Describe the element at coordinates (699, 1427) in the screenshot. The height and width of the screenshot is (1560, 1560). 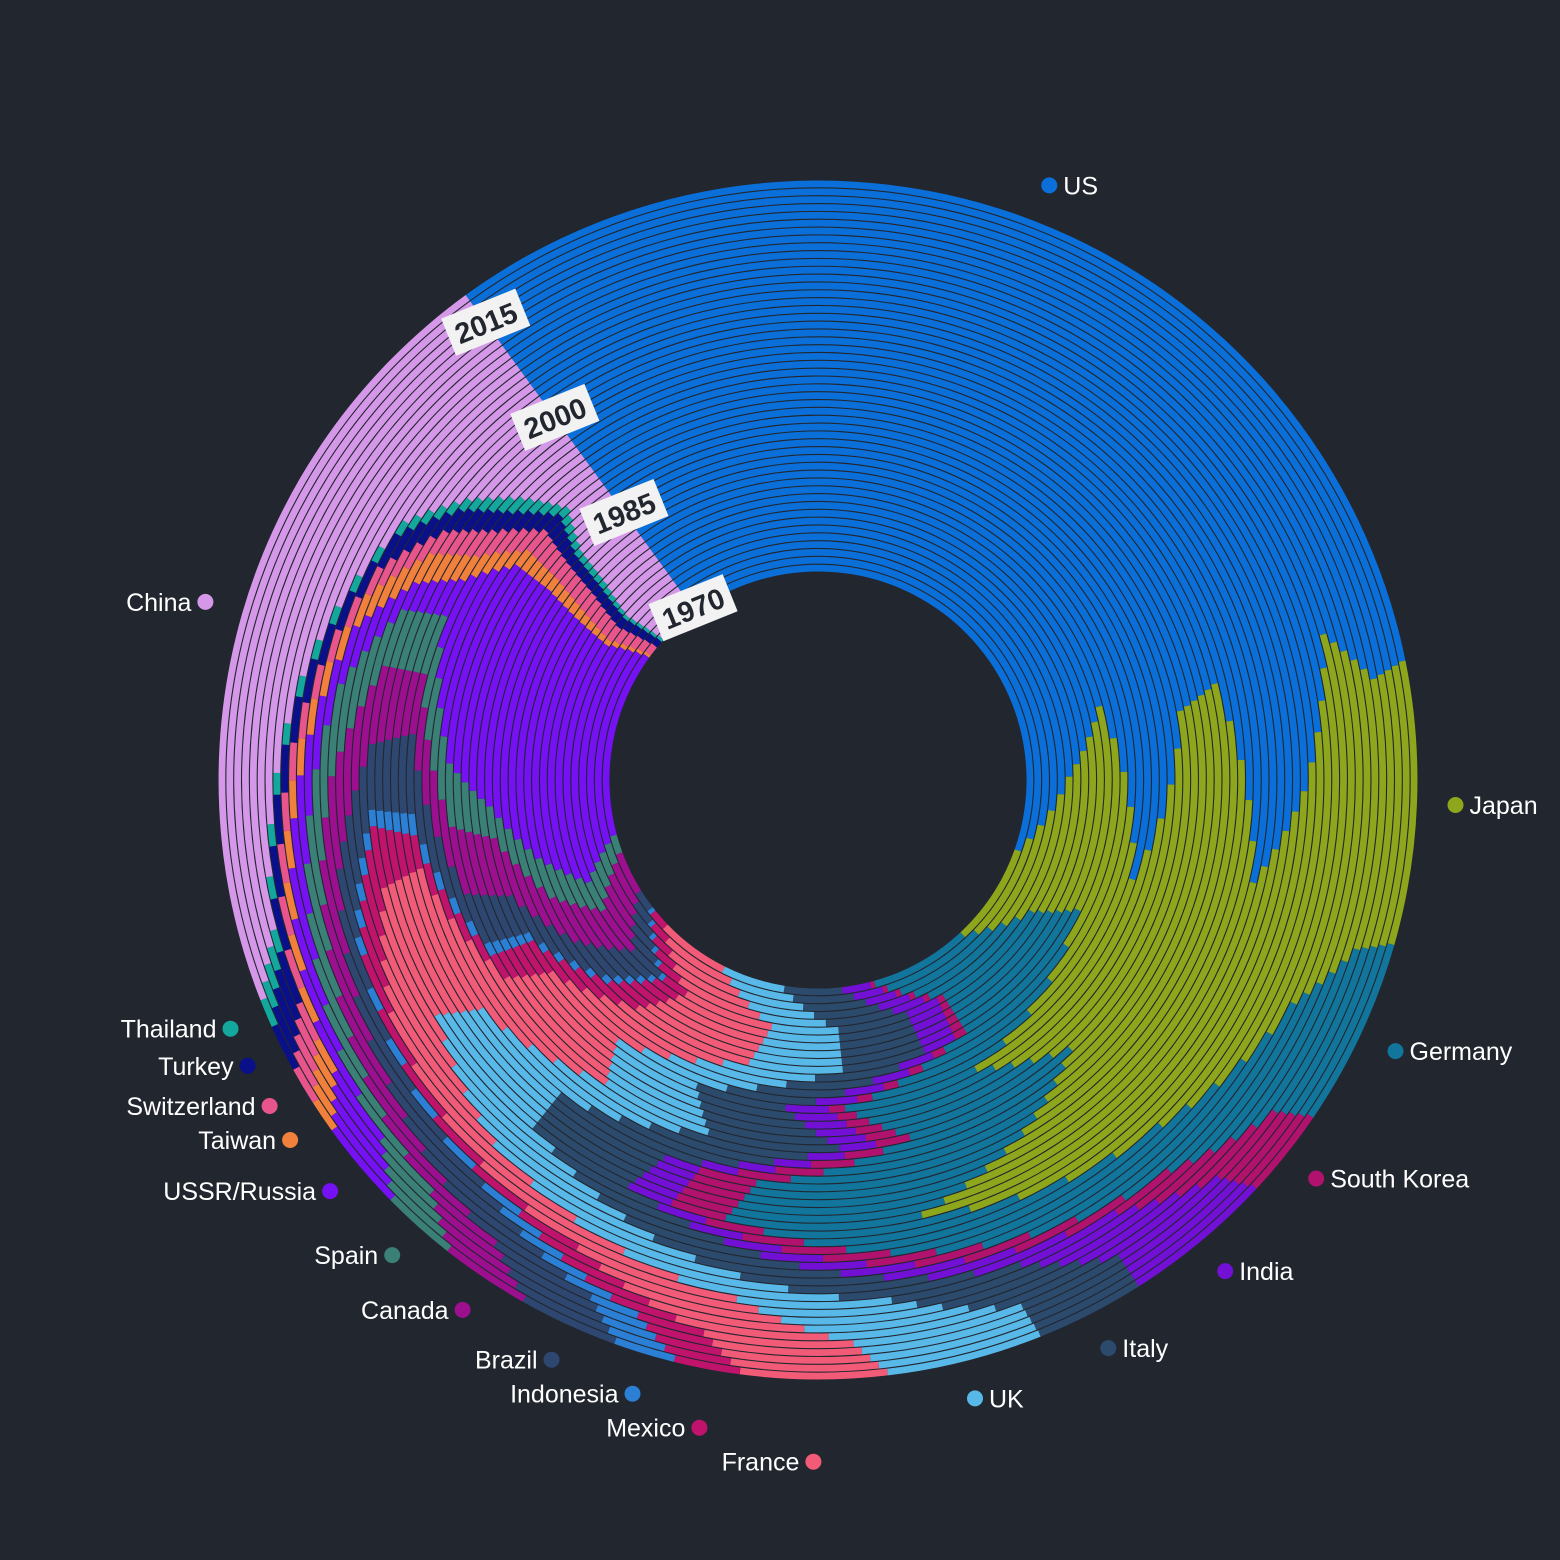
I see `legend-dot-mexico` at that location.